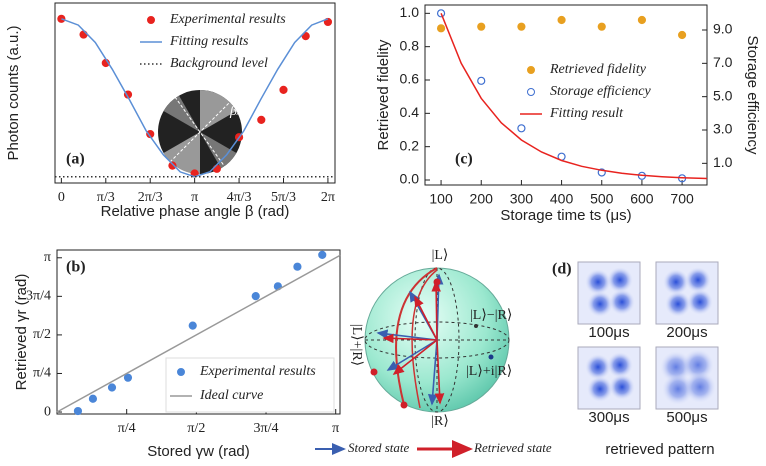  What do you see at coordinates (410, 79) in the screenshot?
I see `y-tick-label: 0.6` at bounding box center [410, 79].